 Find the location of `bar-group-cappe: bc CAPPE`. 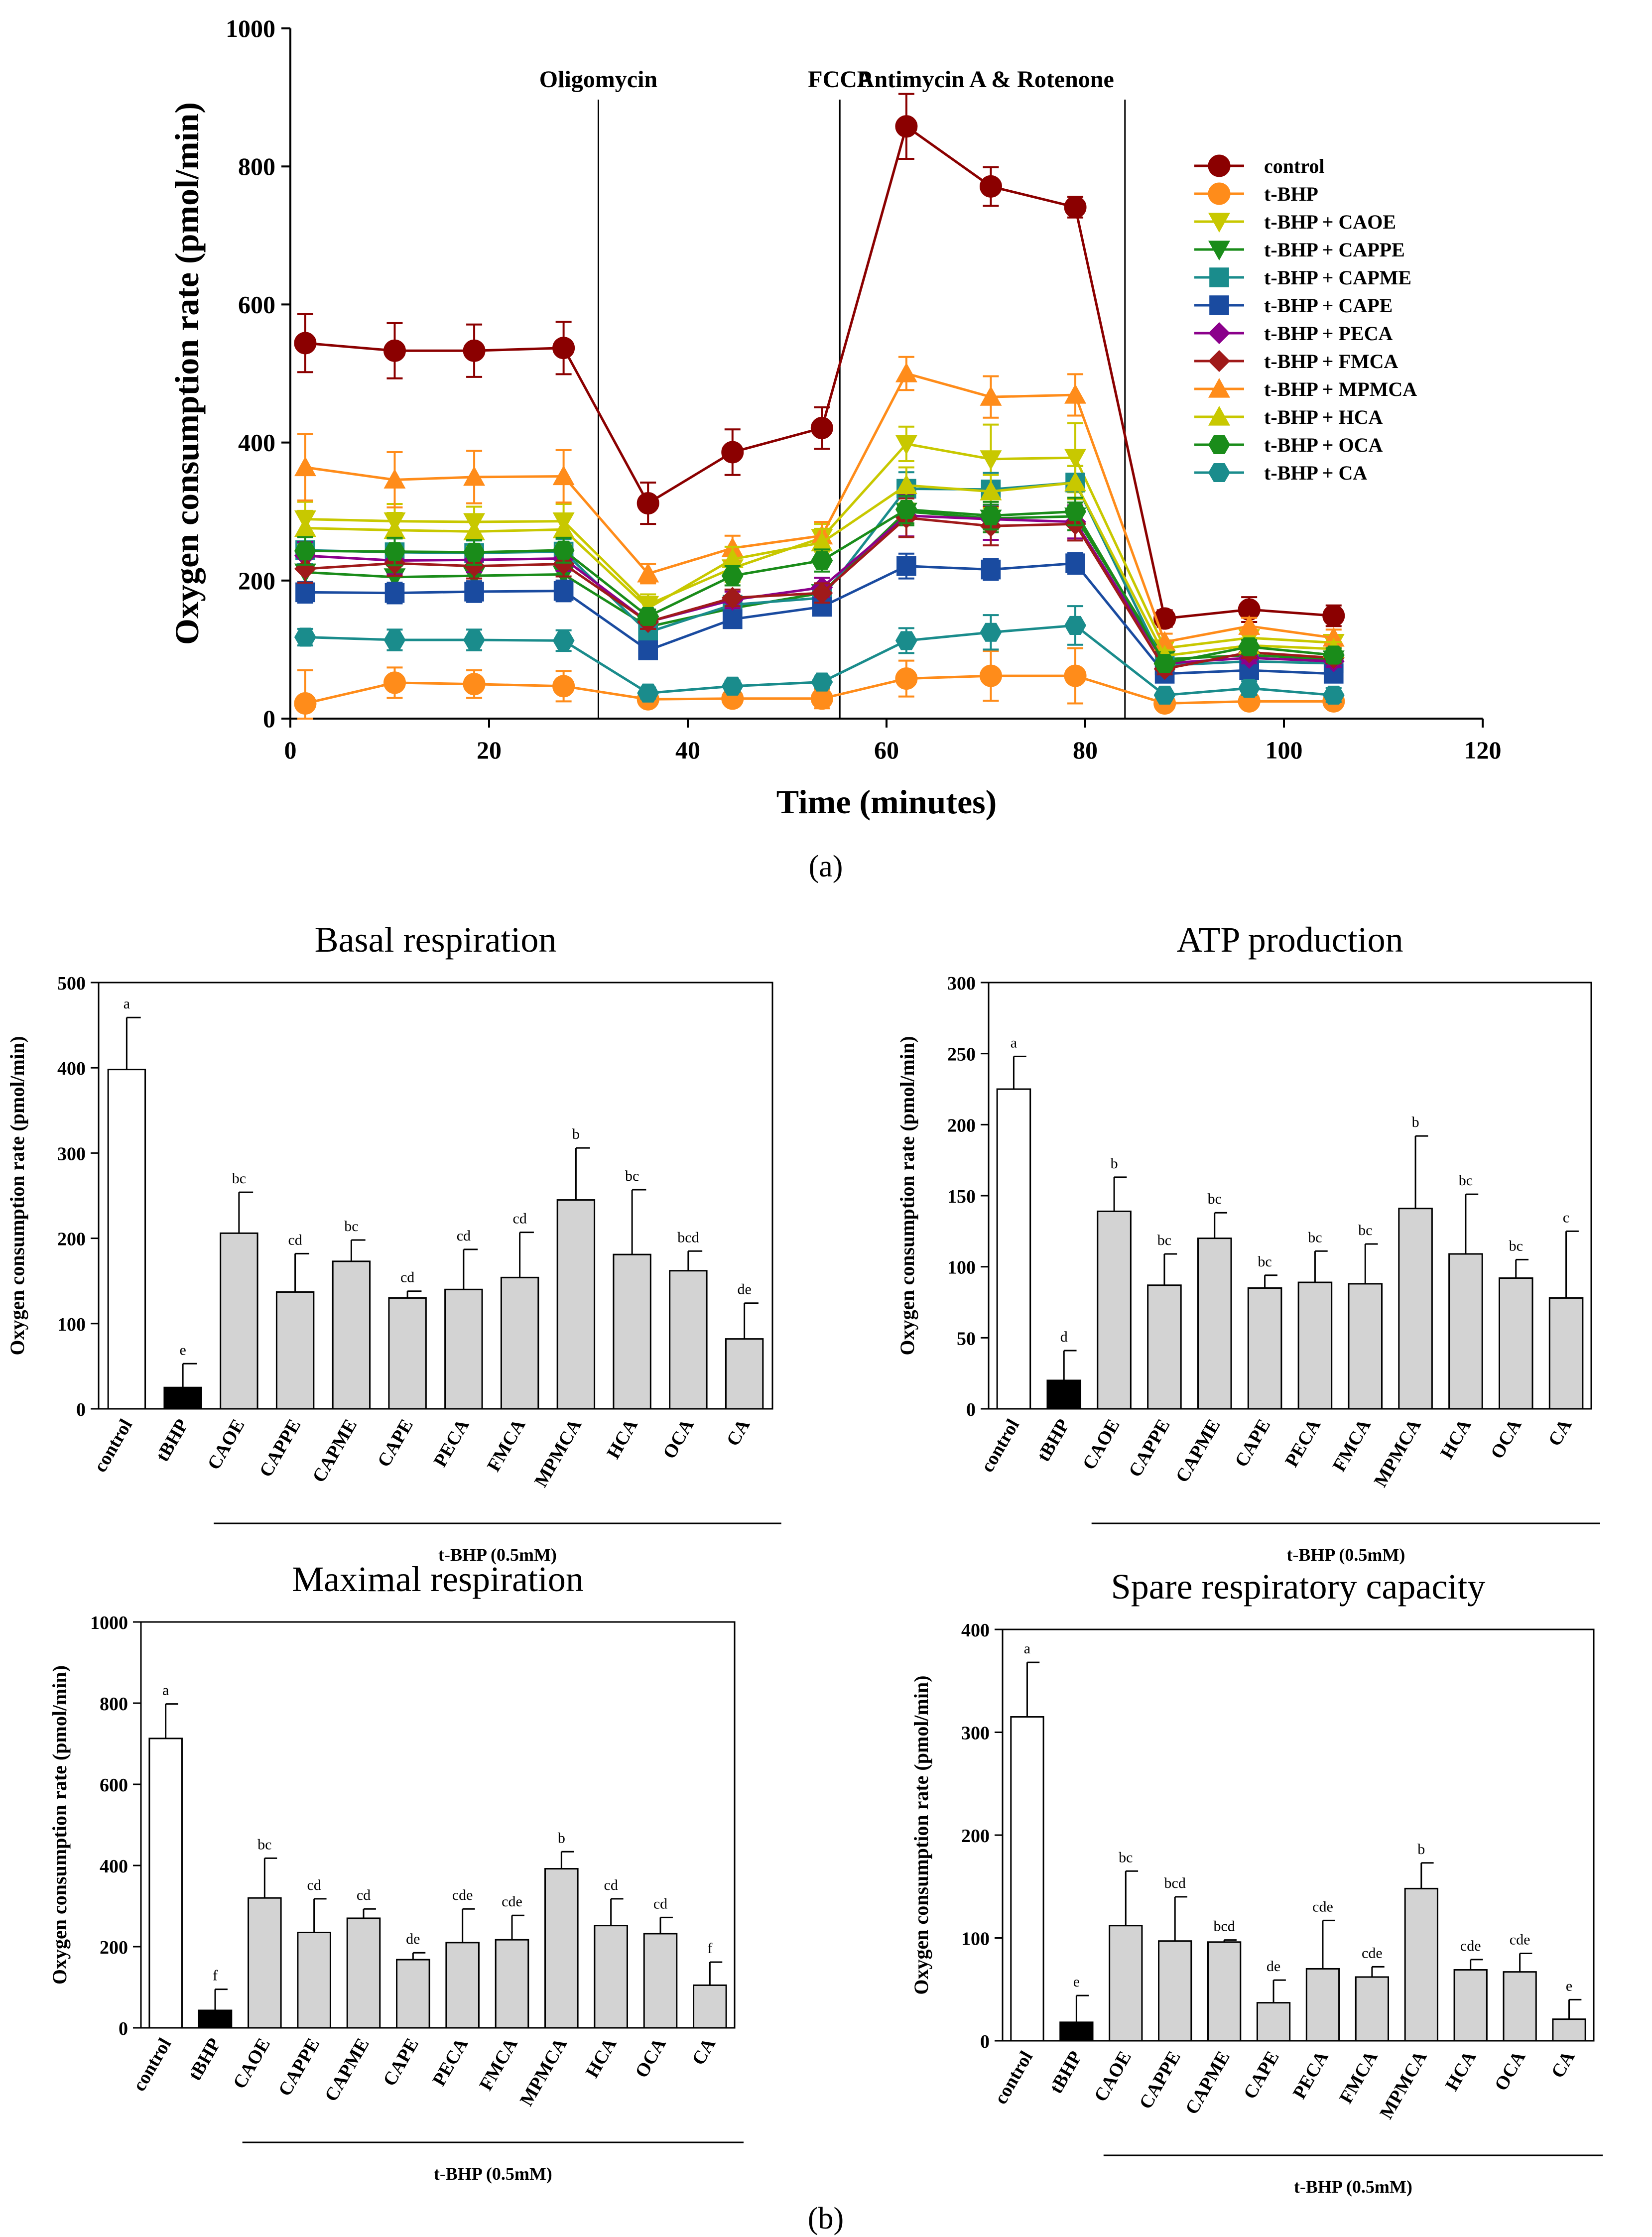

bar-group-cappe: bc CAPPE is located at coordinates (1154, 1356).